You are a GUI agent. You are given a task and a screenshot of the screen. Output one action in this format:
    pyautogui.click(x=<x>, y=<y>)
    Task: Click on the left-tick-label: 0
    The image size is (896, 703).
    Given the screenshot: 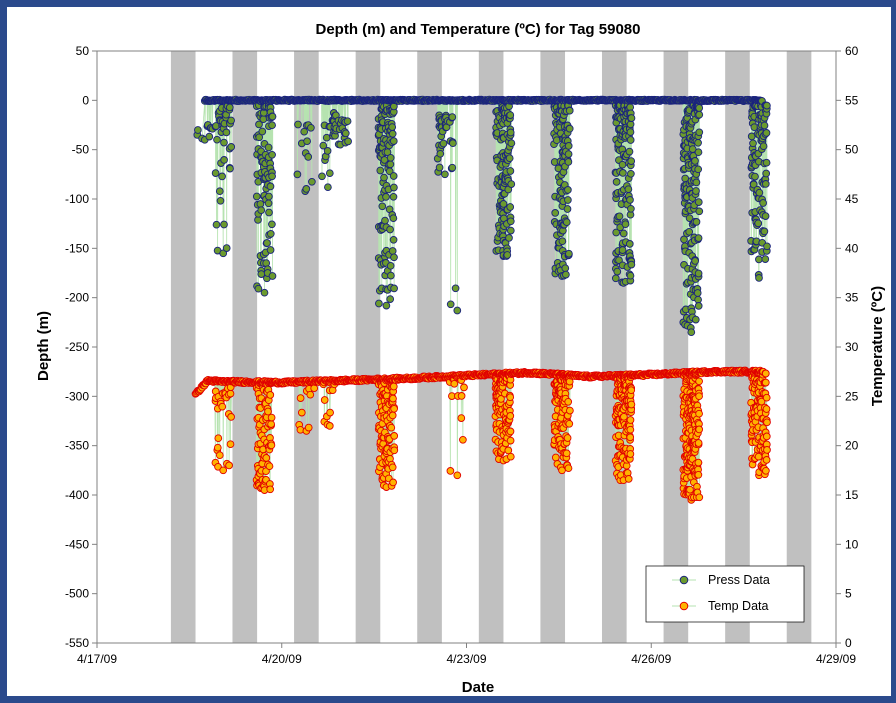 What is the action you would take?
    pyautogui.click(x=85, y=100)
    